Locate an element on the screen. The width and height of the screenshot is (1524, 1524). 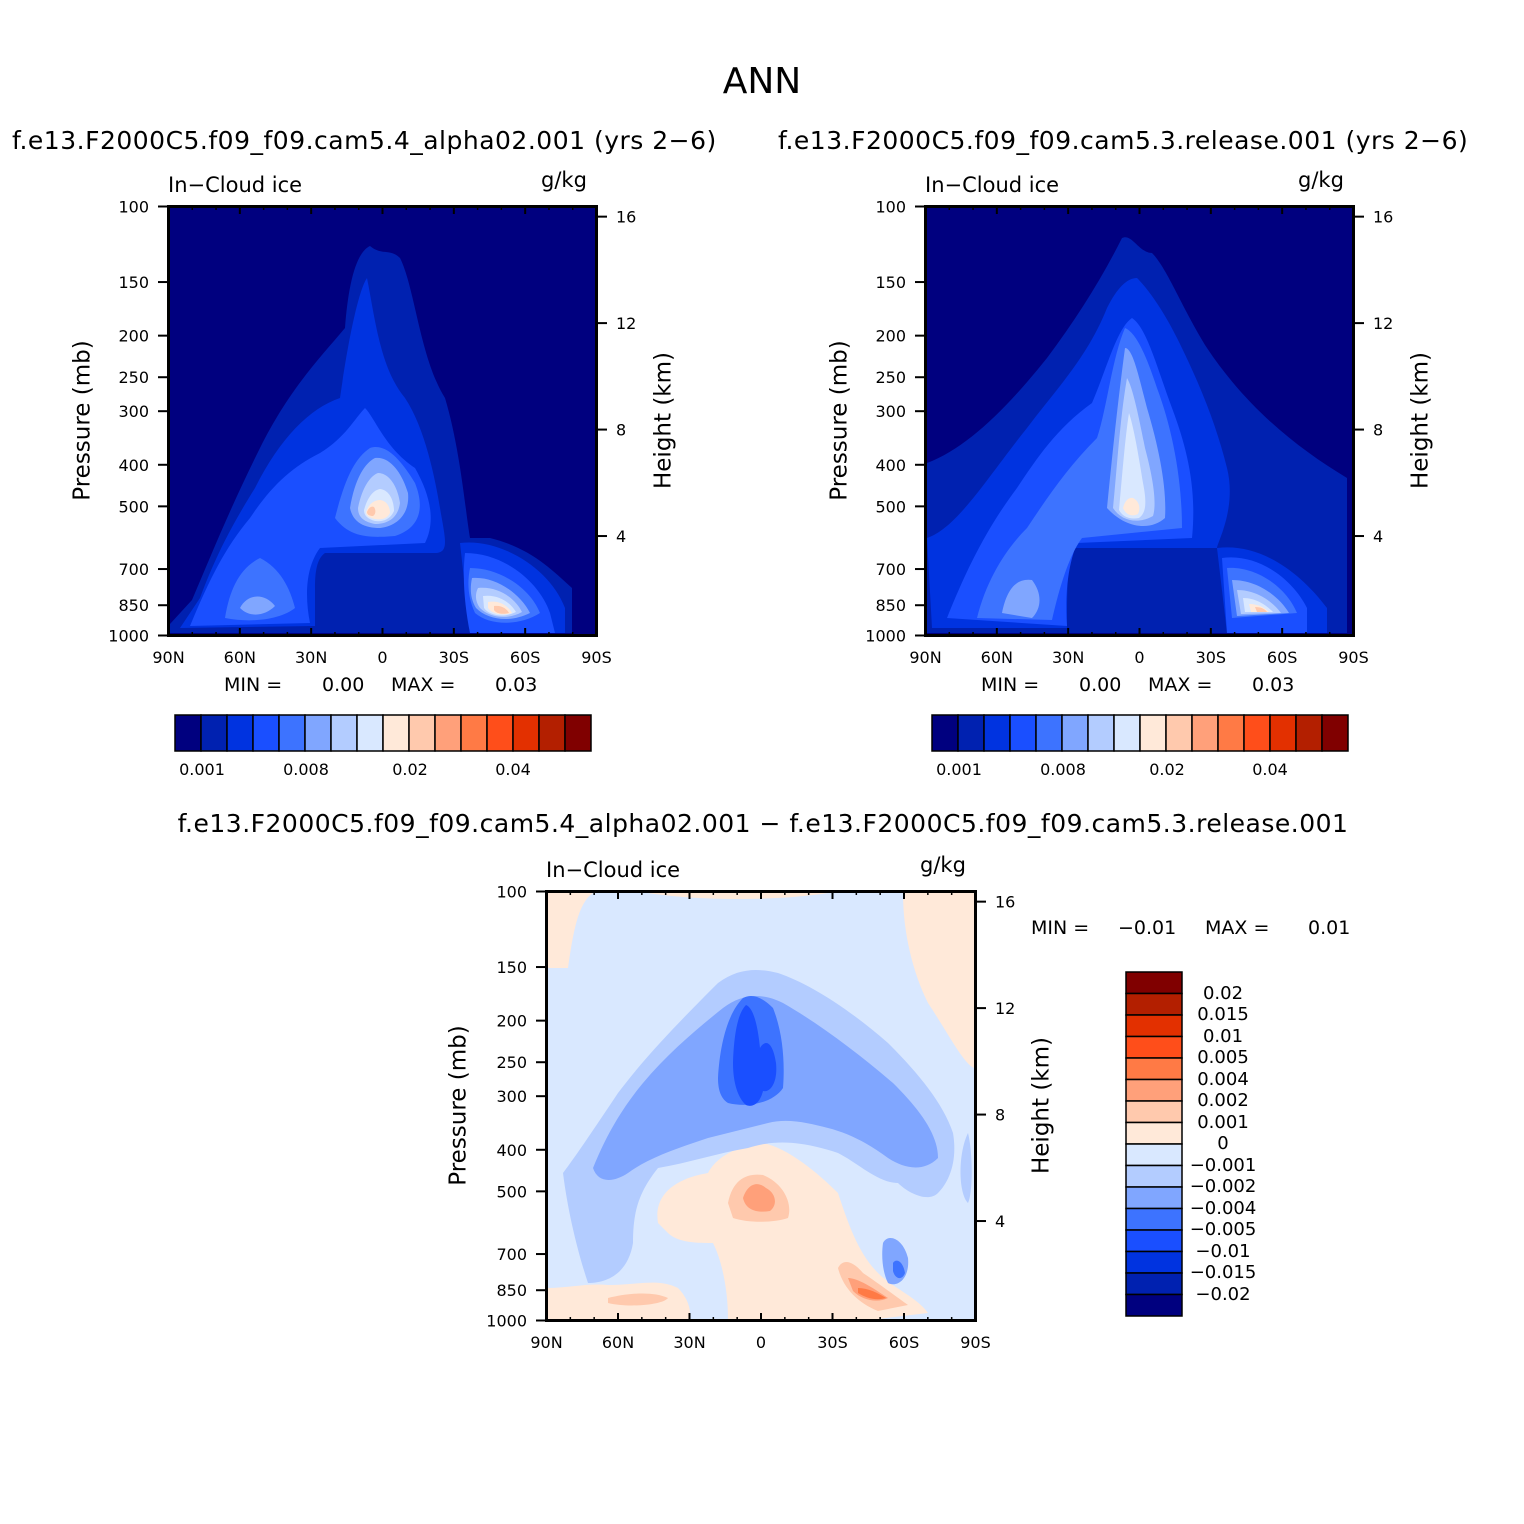
x-tick-label: 30S is located at coordinates (832, 1342).